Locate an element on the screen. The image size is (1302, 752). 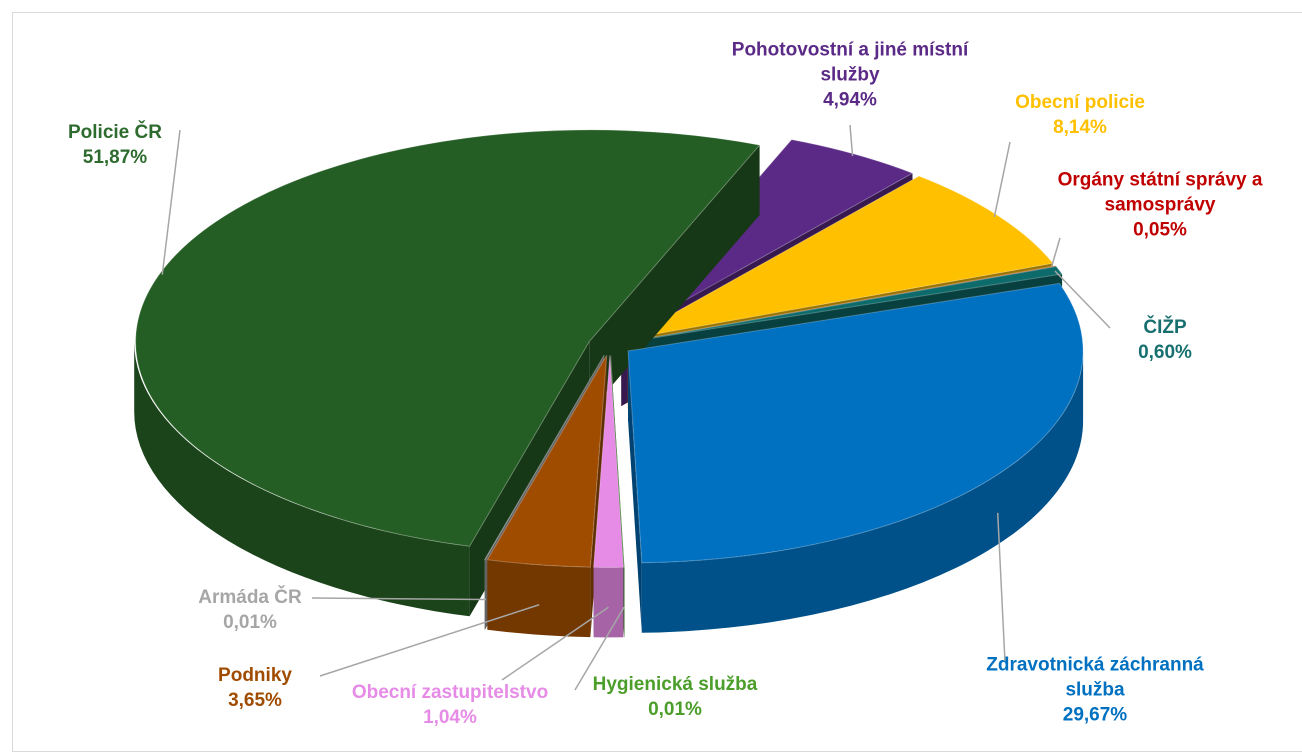
category-label: Pohotovostní a jiné místní služby is located at coordinates (850, 63).